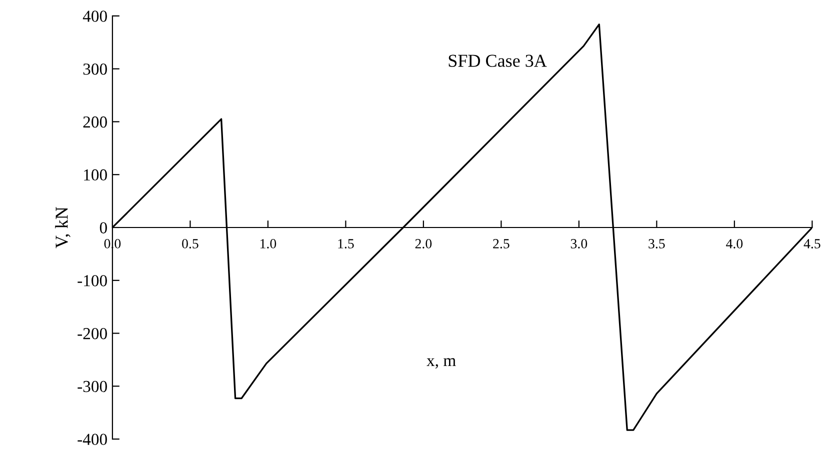 This screenshot has height=455, width=833. Describe the element at coordinates (92, 334) in the screenshot. I see `y-tick-label: -200` at that location.